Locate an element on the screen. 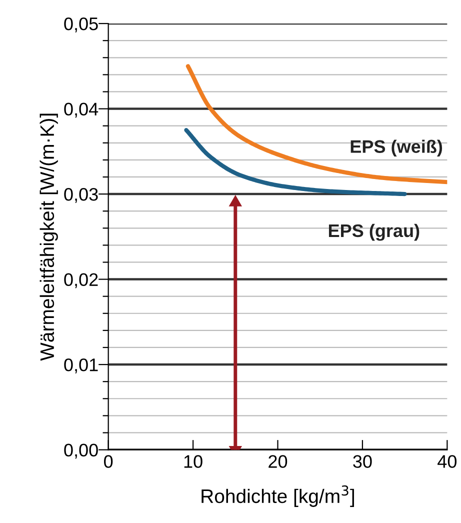 Image resolution: width=461 pixels, height=523 pixels. y-tick-label: 0,00 is located at coordinates (81, 451).